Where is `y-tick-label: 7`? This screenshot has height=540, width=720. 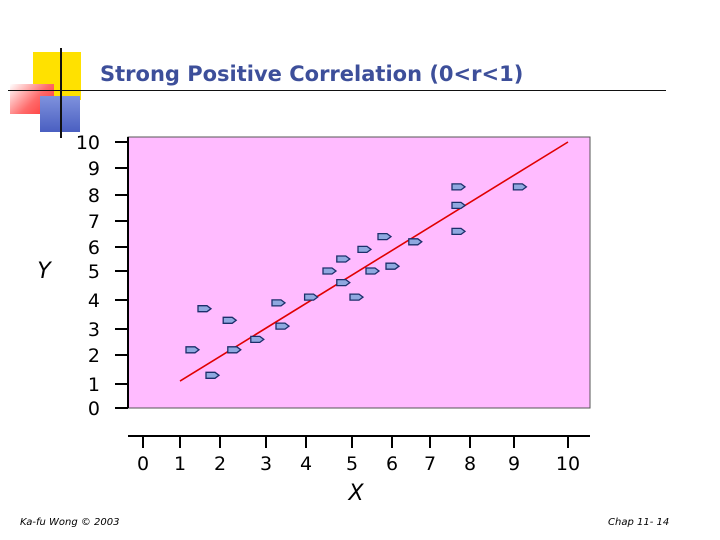 y-tick-label: 7 is located at coordinates (94, 222).